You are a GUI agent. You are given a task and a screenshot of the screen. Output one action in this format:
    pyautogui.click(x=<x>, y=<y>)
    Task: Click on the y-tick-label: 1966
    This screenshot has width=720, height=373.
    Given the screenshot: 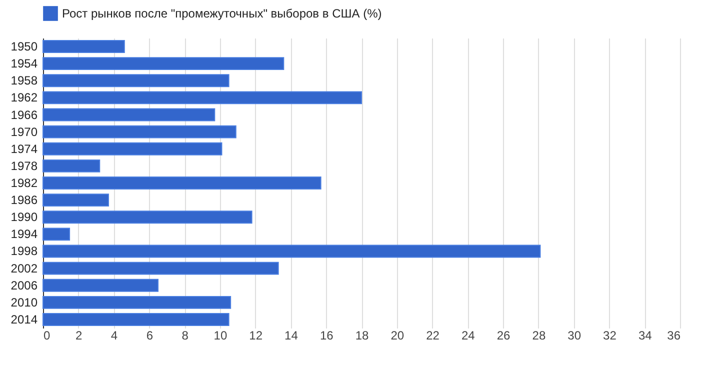 What is the action you would take?
    pyautogui.click(x=24, y=115)
    